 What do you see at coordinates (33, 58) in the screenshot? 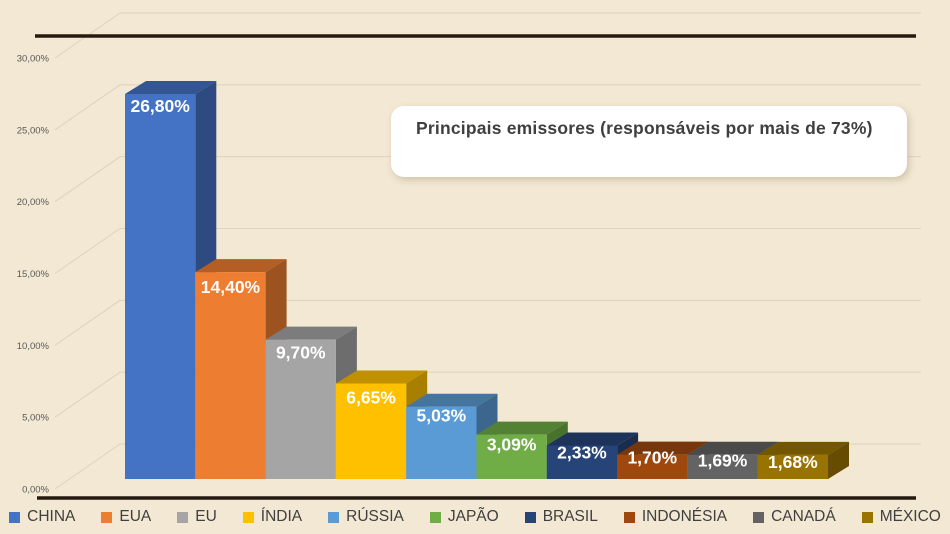
I see `y-axis-tick-label: 30,00%` at bounding box center [33, 58].